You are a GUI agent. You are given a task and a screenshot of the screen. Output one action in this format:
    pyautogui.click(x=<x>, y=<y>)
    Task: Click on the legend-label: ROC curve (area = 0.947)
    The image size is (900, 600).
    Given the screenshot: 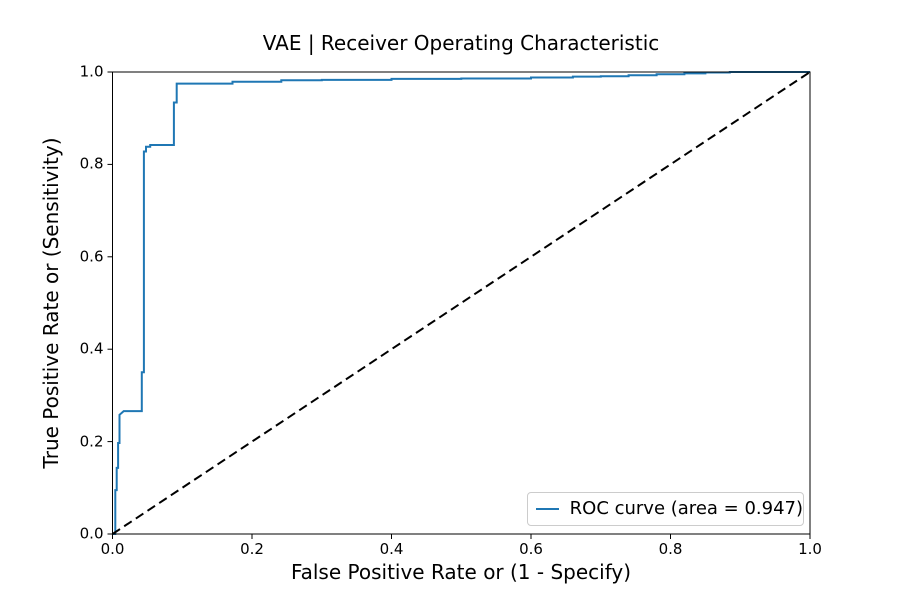 What is the action you would take?
    pyautogui.click(x=686, y=508)
    